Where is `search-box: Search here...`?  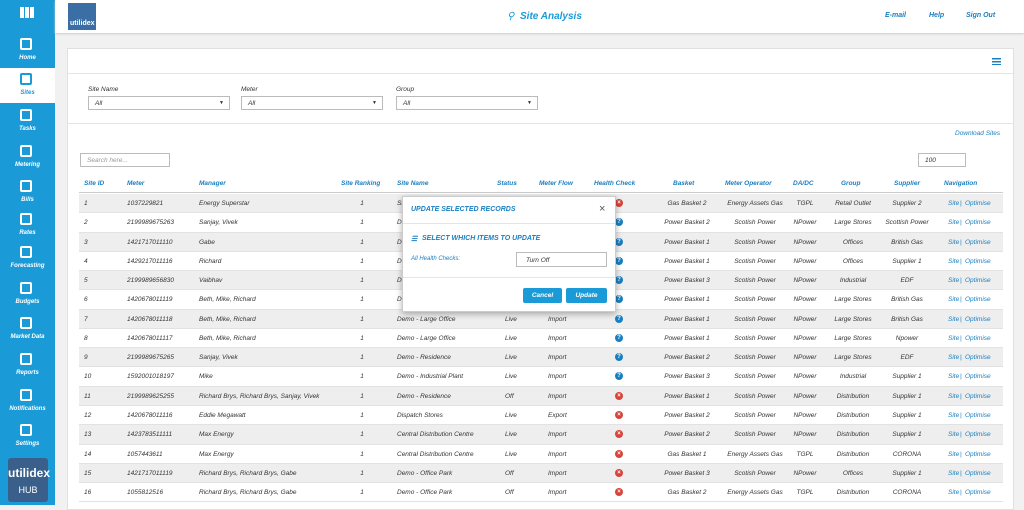 search-box: Search here... is located at coordinates (125, 160).